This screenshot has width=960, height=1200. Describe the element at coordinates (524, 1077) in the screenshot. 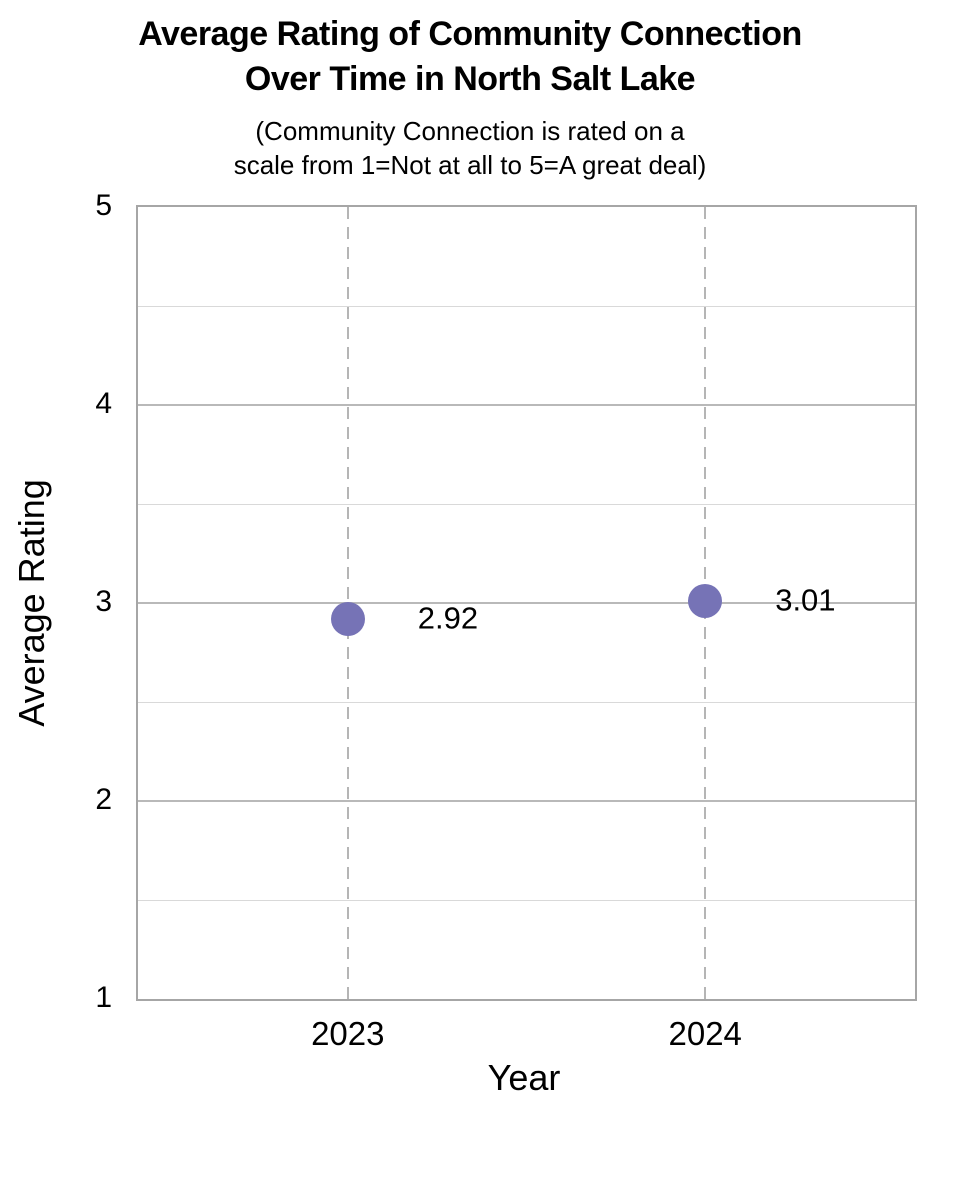

I see `x-axis-title: Year` at that location.